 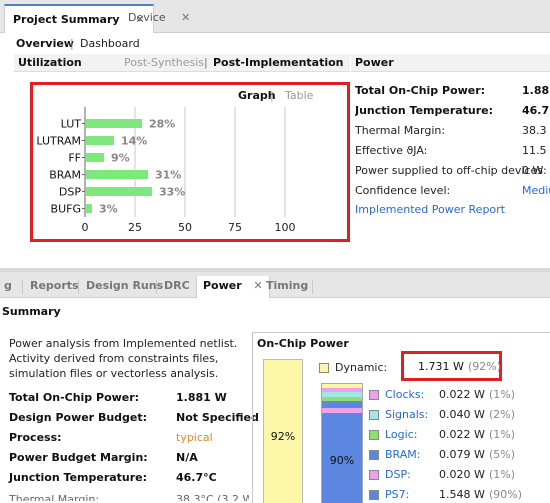 I want to click on component-row-ps7: PS7: 1.548 W (90%), so click(x=458, y=494).